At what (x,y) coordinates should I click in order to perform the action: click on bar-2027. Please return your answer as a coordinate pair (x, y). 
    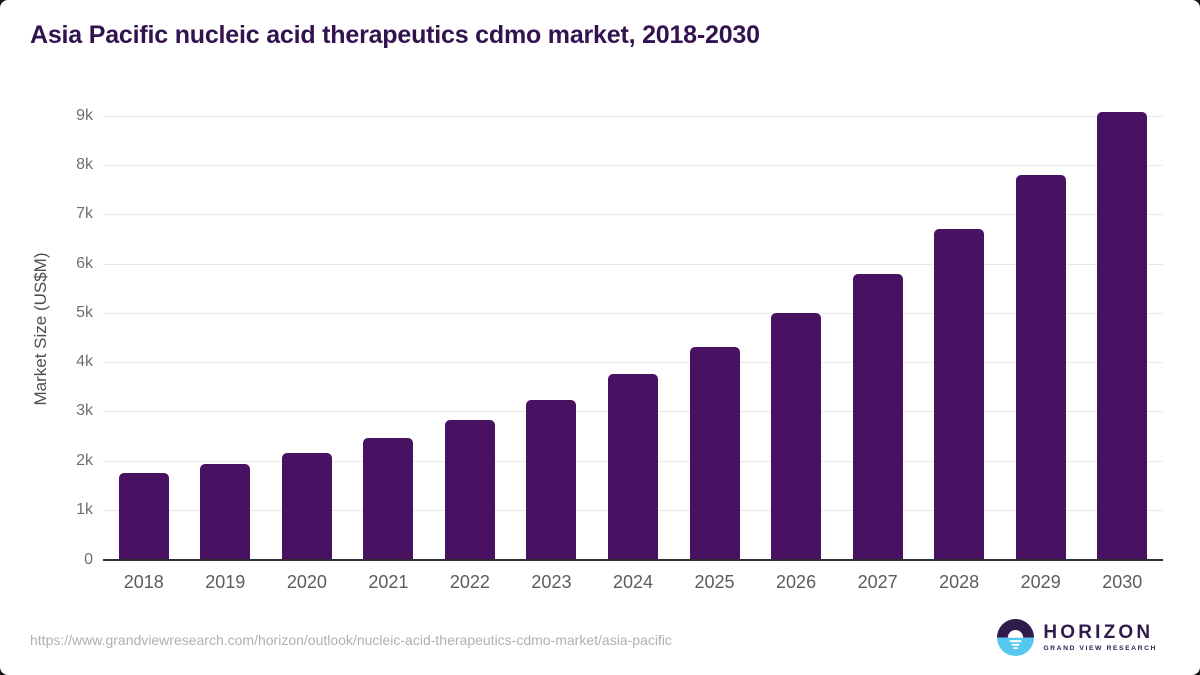
    Looking at the image, I should click on (877, 416).